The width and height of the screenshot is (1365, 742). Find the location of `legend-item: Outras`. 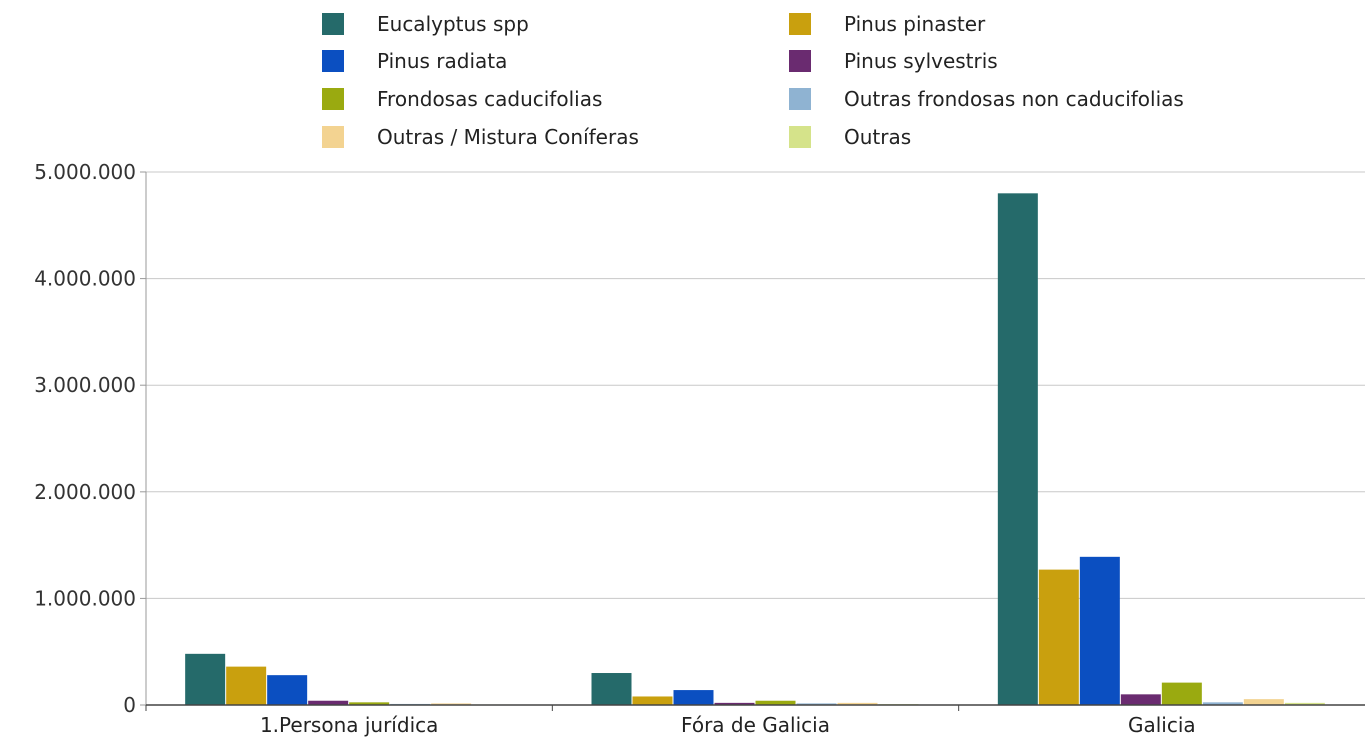

legend-item: Outras is located at coordinates (850, 137).